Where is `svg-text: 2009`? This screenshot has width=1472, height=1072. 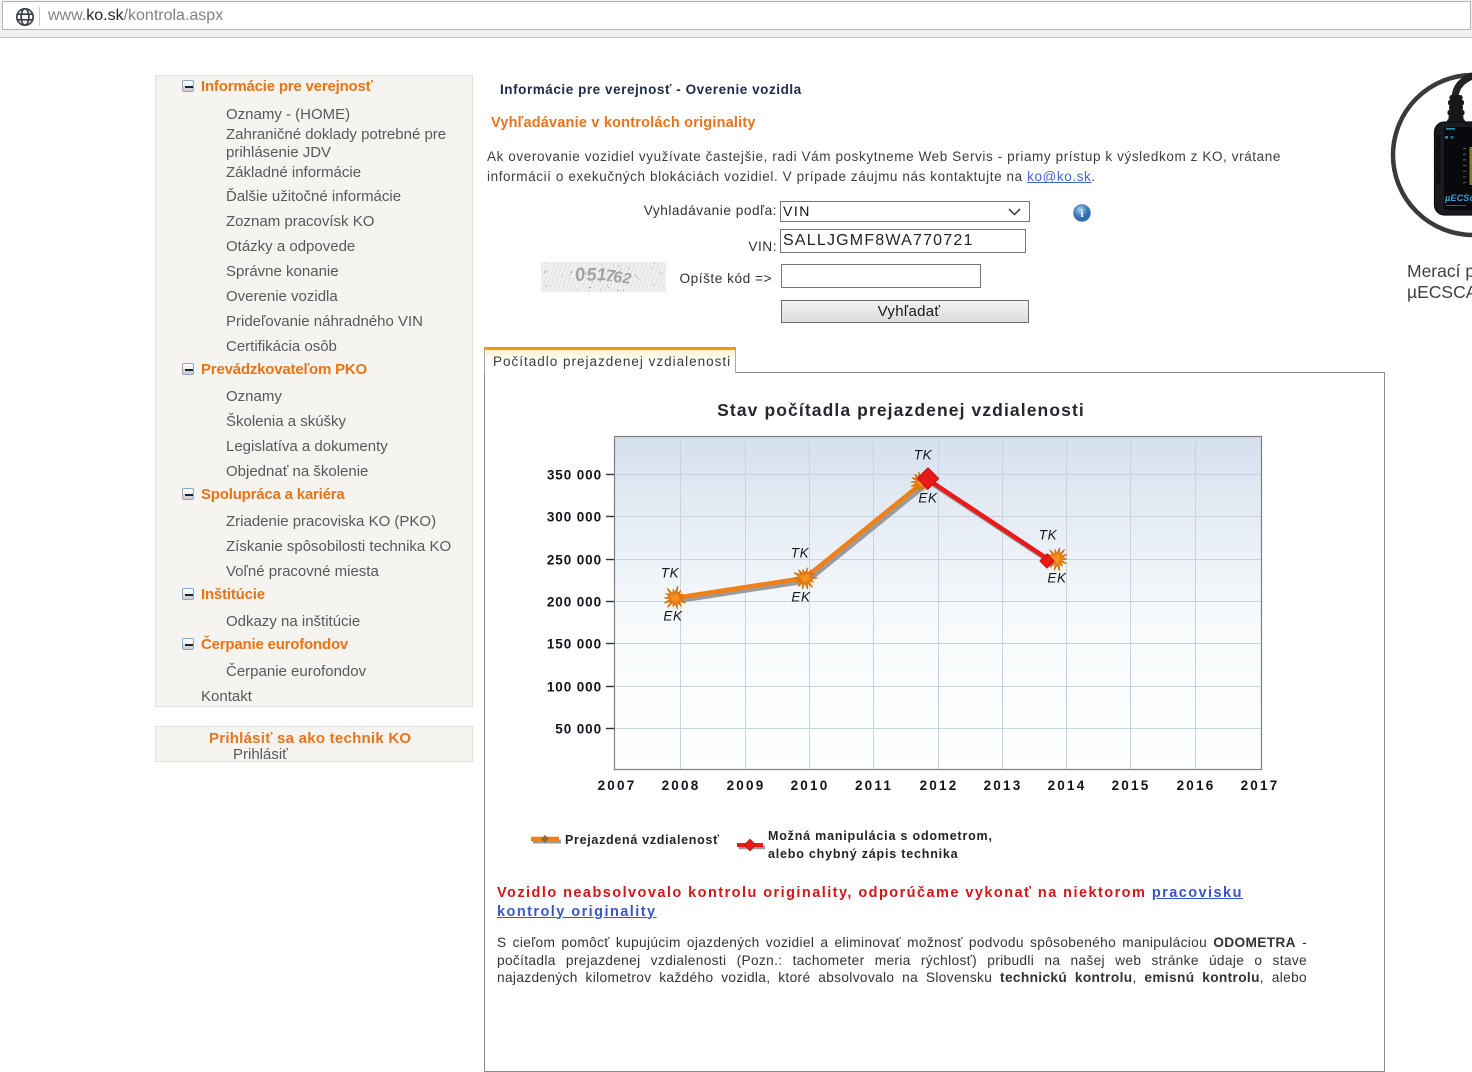
svg-text: 2009 is located at coordinates (746, 785).